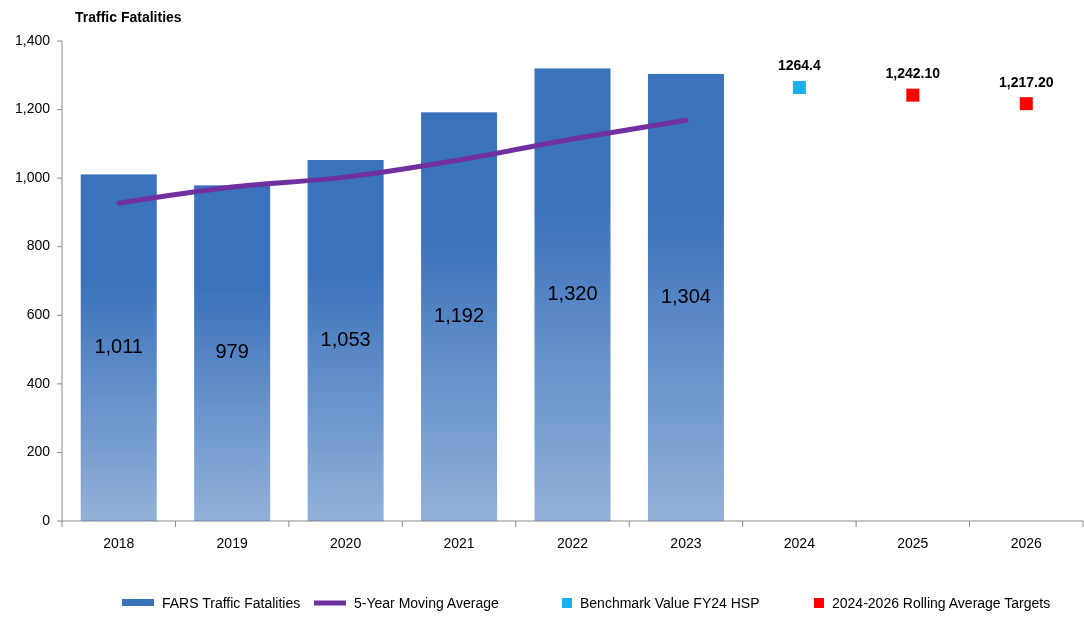 The width and height of the screenshot is (1084, 617). What do you see at coordinates (32, 108) in the screenshot?
I see `y-tick-label: 1,200` at bounding box center [32, 108].